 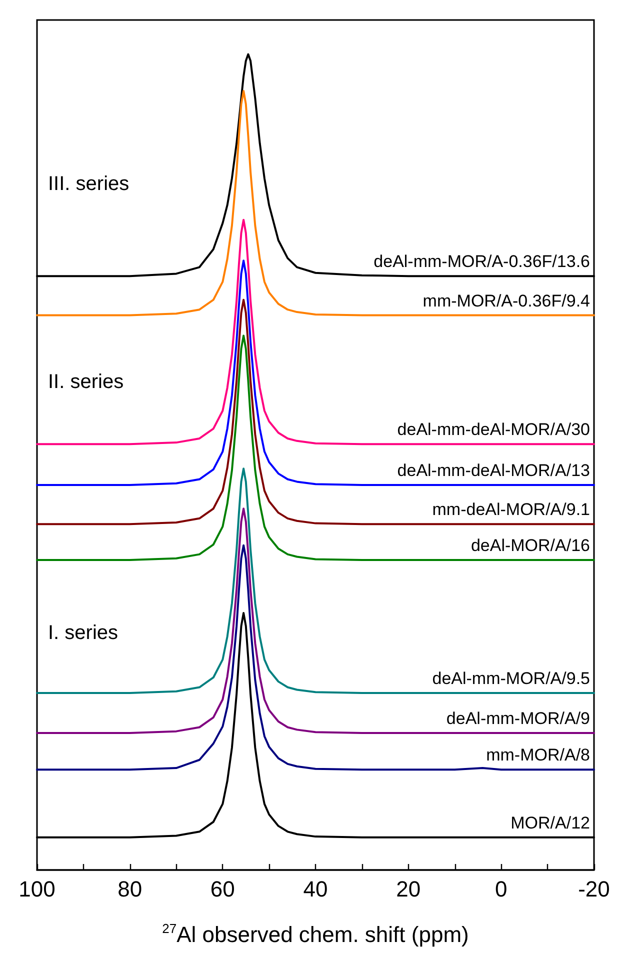 I want to click on series-label: deAl-mm-MOR/A/9.5, so click(x=511, y=678).